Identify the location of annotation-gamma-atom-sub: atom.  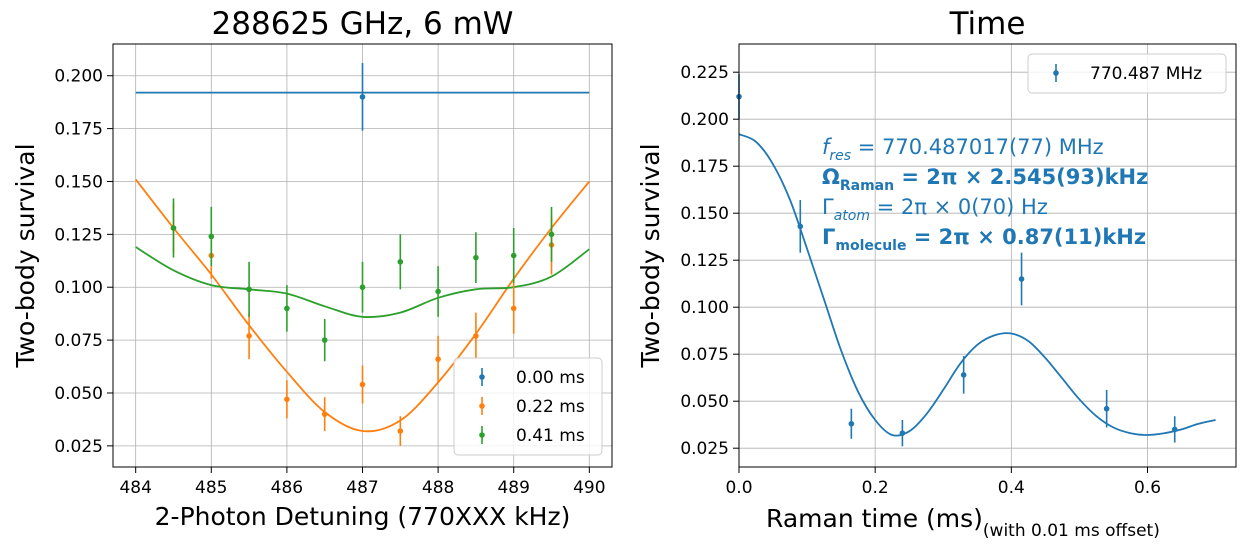
(852, 216).